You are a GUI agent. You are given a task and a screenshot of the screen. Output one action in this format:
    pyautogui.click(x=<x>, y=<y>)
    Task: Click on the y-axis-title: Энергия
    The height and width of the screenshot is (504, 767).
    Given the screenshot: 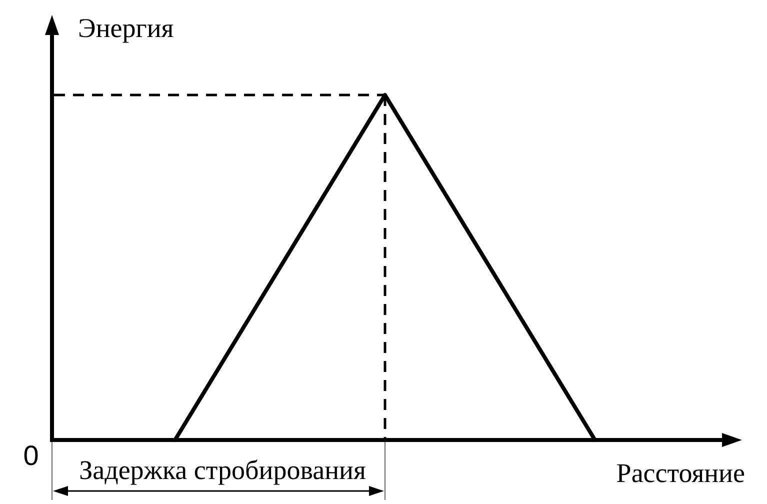 What is the action you would take?
    pyautogui.click(x=126, y=28)
    